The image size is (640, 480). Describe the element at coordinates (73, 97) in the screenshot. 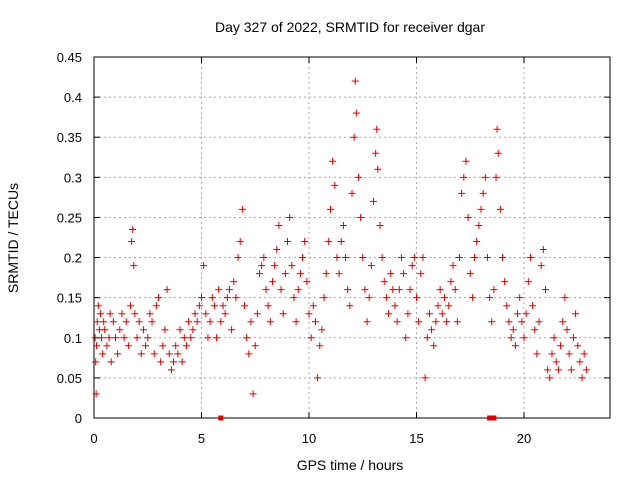

I see `y-tick-label: 0.4` at that location.